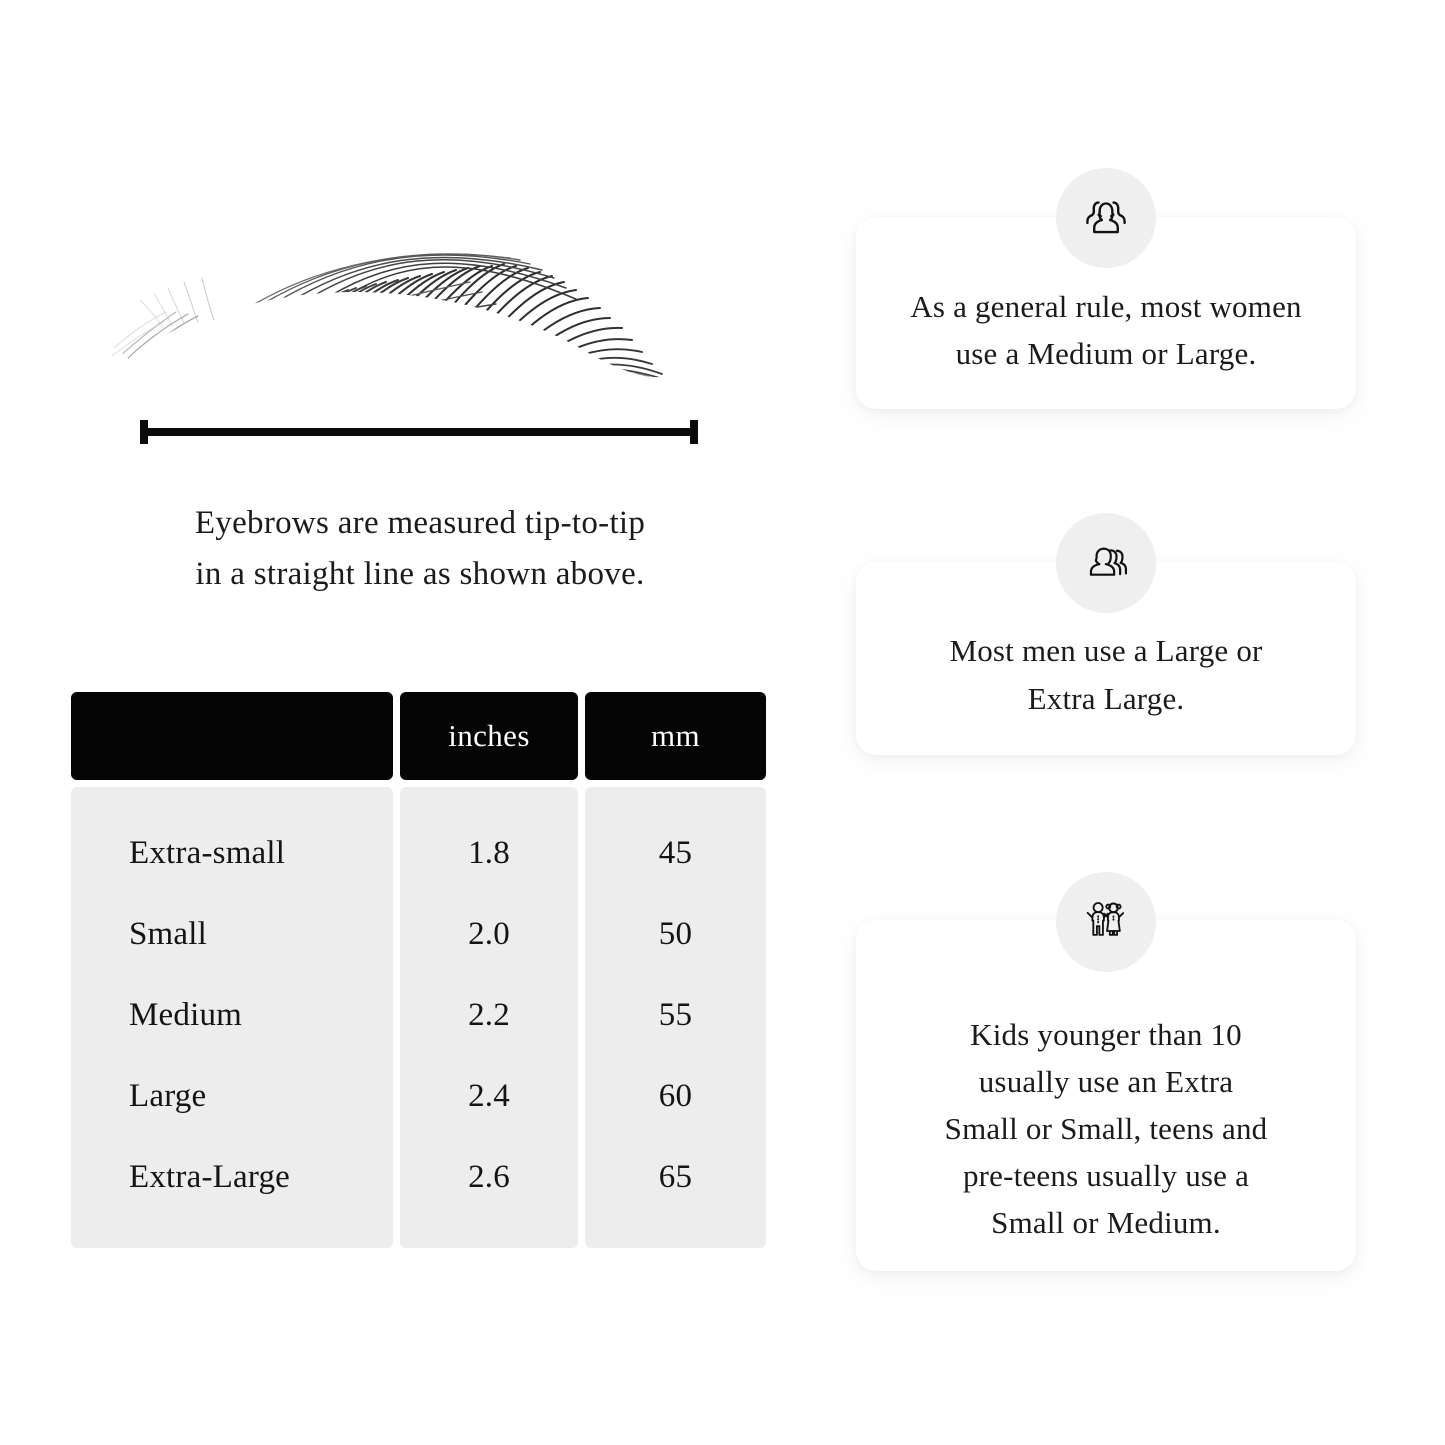 The height and width of the screenshot is (1445, 1445). I want to click on table-cell-mm: 60, so click(675, 1096).